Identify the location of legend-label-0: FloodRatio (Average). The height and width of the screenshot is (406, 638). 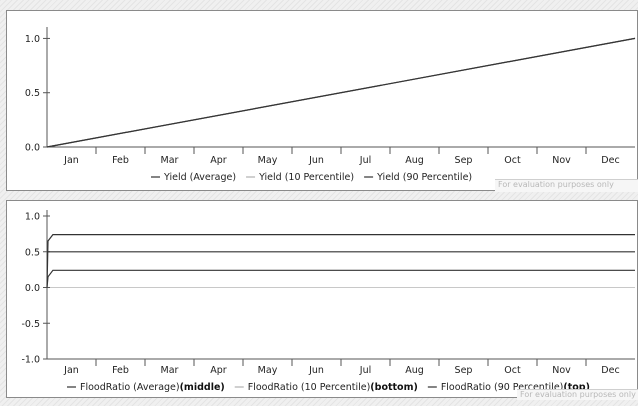
(130, 387).